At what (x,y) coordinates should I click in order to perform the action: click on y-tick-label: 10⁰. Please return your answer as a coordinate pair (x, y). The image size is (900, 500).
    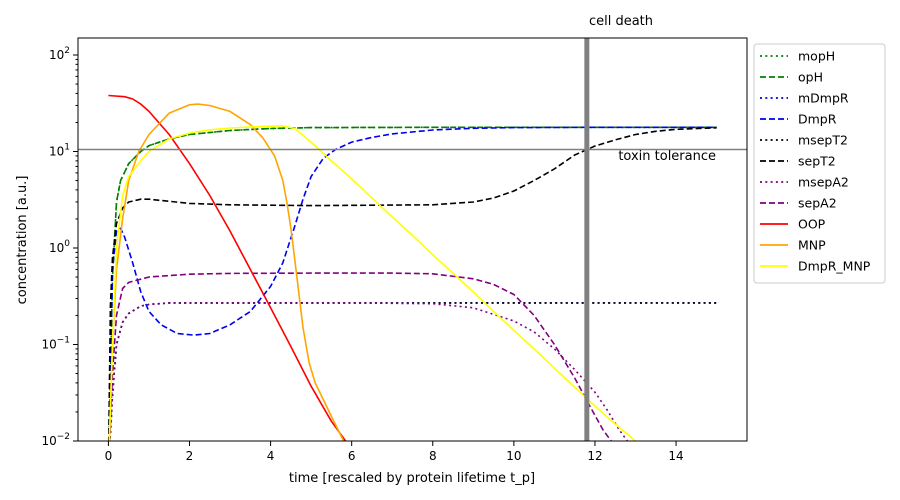
    Looking at the image, I should click on (59, 247).